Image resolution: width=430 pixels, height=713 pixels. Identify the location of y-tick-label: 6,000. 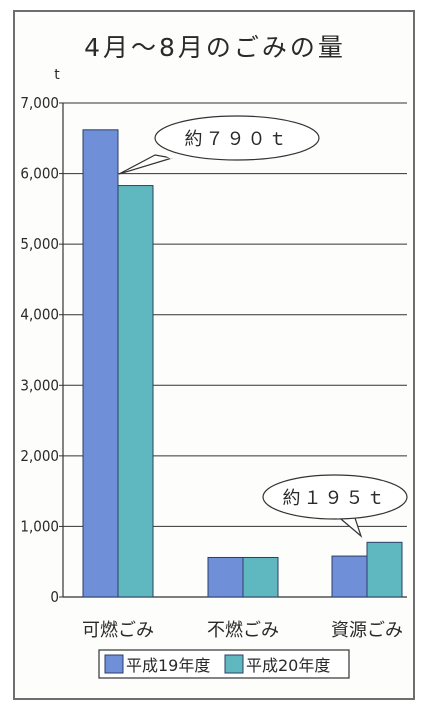
(39, 174).